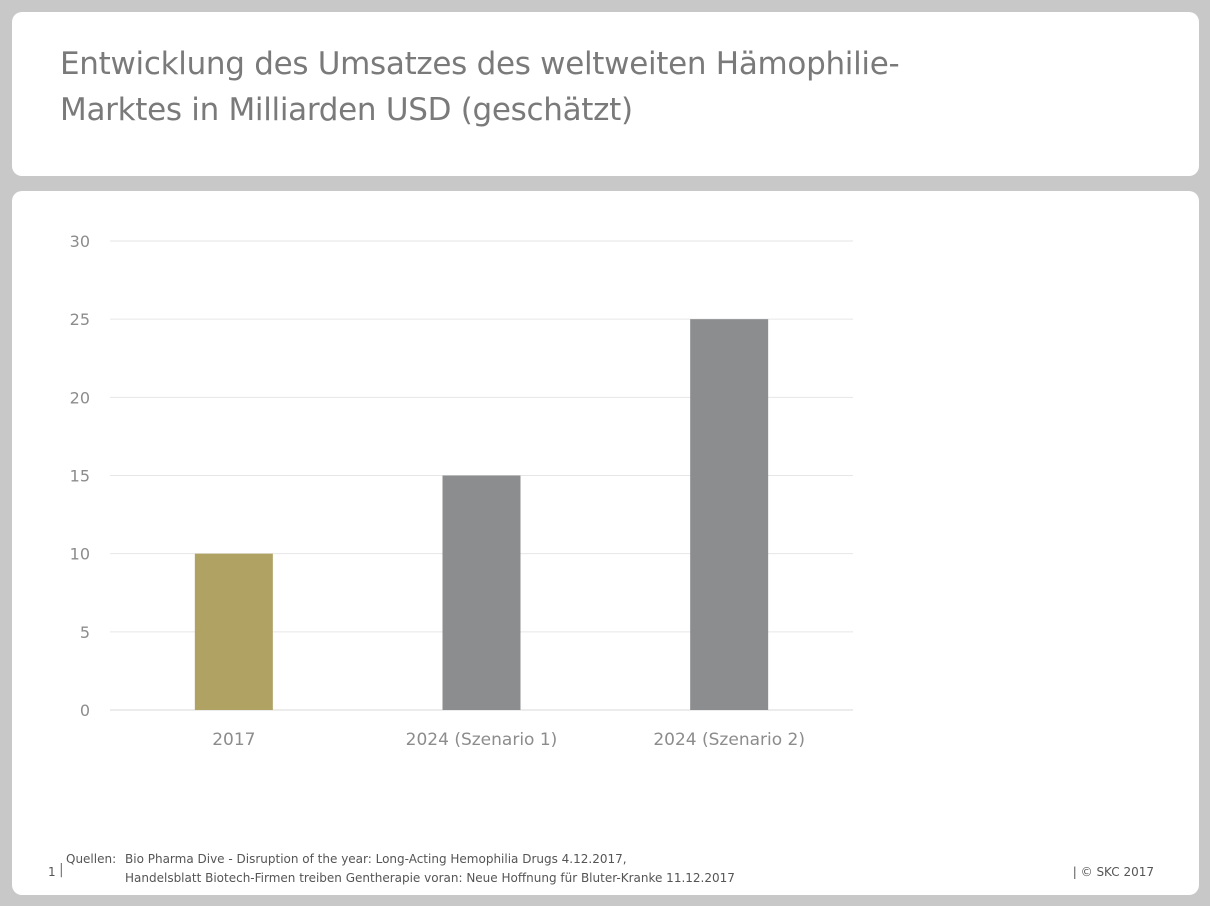 The height and width of the screenshot is (906, 1210). What do you see at coordinates (52, 872) in the screenshot?
I see `page-number: 1` at bounding box center [52, 872].